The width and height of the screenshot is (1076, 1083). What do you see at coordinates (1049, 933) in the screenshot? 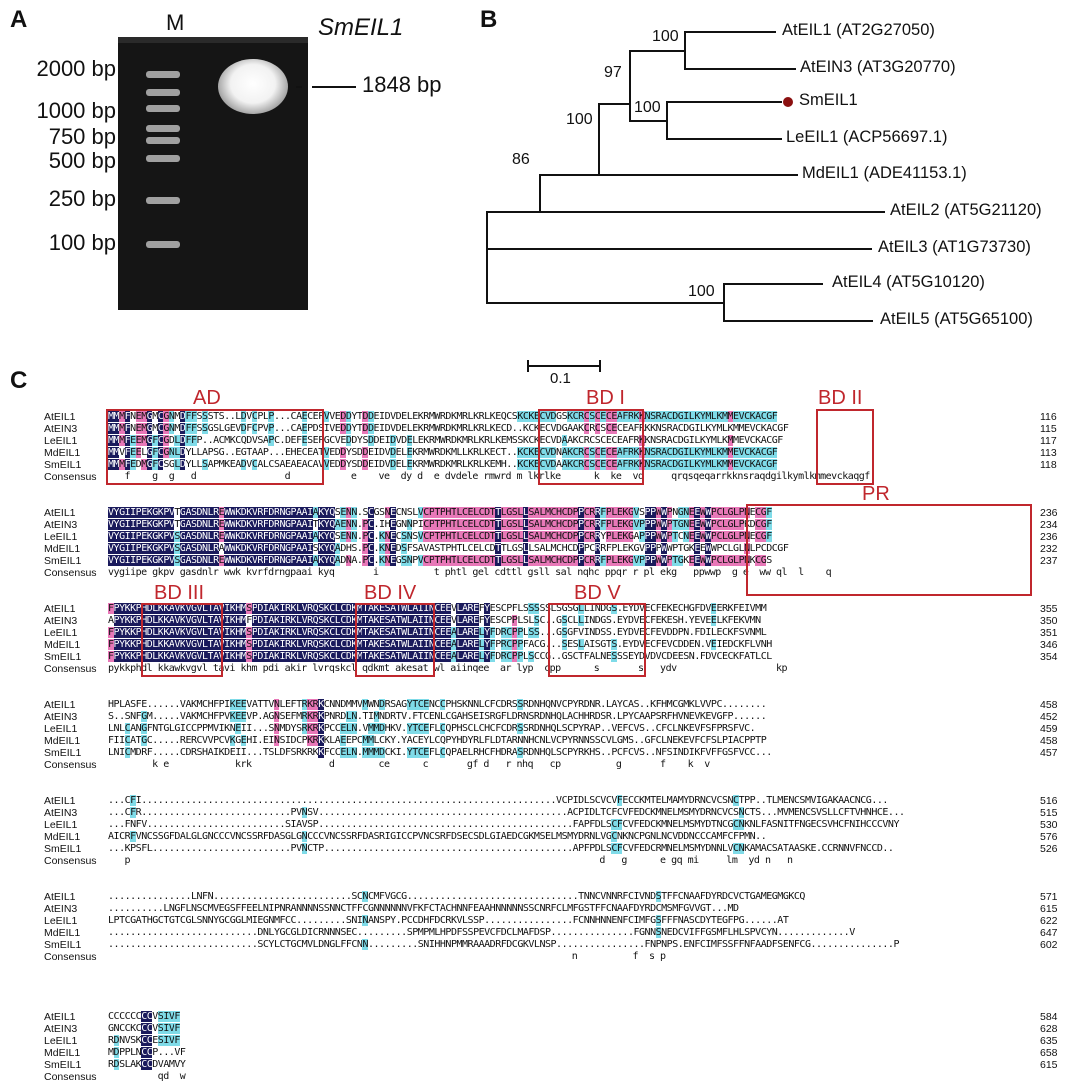
I see `sequence-position: 647` at bounding box center [1049, 933].